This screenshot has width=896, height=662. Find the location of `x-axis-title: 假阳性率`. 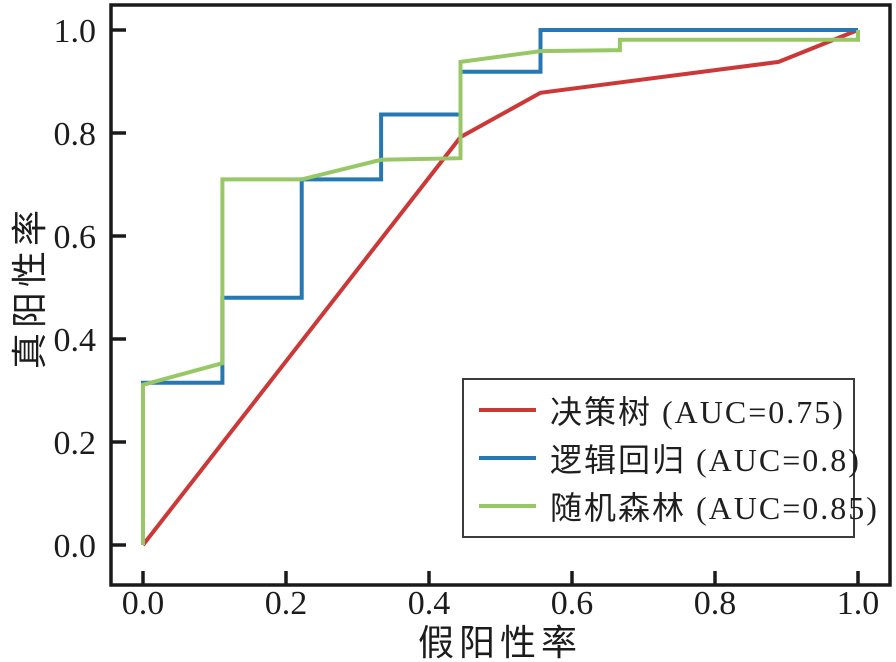

x-axis-title: 假阳性率 is located at coordinates (500, 642).